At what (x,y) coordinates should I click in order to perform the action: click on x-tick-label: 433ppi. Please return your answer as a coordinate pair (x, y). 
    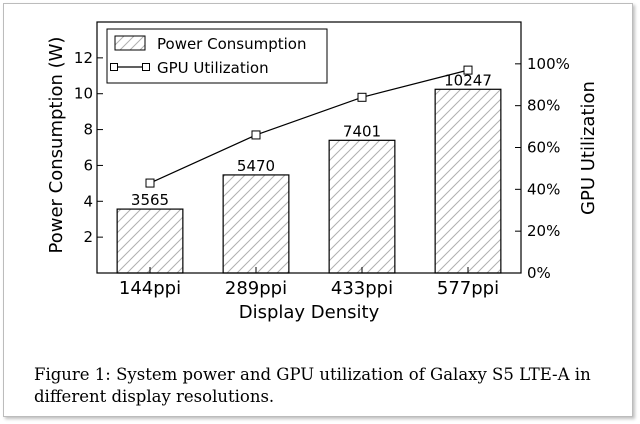
    Looking at the image, I should click on (362, 288).